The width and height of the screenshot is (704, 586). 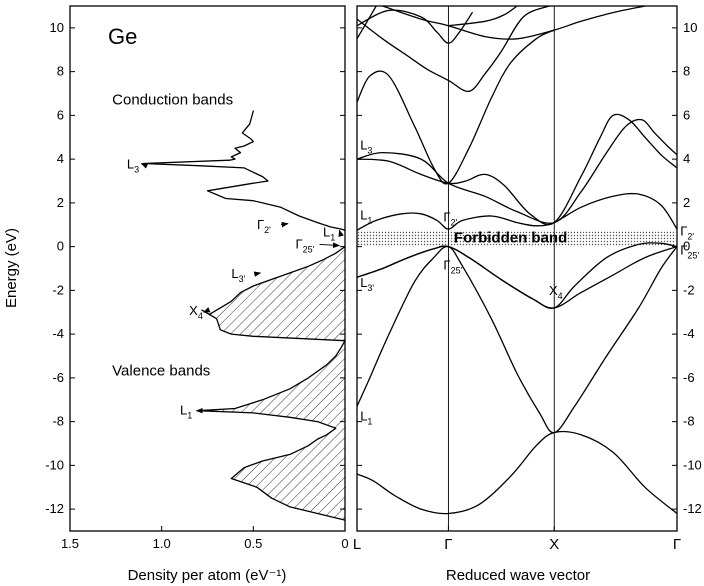 What do you see at coordinates (686, 202) in the screenshot?
I see `band-y-tick-label: 2` at bounding box center [686, 202].